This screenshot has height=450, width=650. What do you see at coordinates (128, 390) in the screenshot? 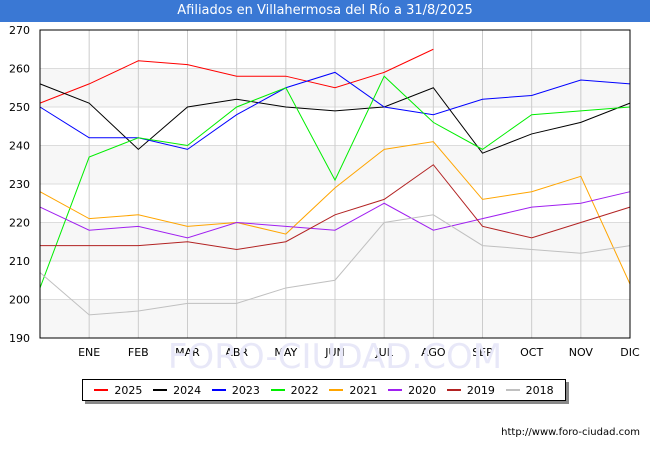
I see `legend-label: 2025` at bounding box center [128, 390].